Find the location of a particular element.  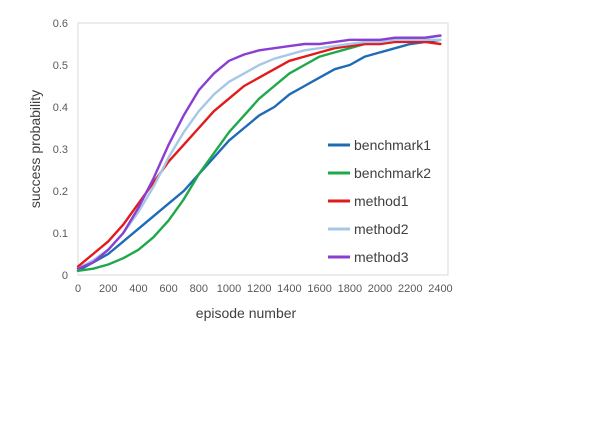

y-tick-label: 0.5 is located at coordinates (60, 66).